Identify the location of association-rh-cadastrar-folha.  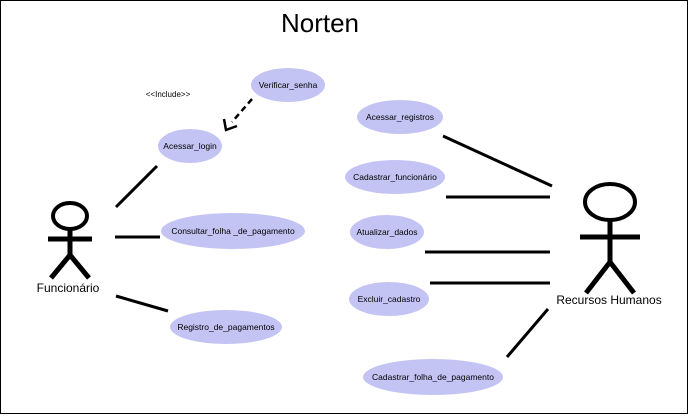
(527, 333).